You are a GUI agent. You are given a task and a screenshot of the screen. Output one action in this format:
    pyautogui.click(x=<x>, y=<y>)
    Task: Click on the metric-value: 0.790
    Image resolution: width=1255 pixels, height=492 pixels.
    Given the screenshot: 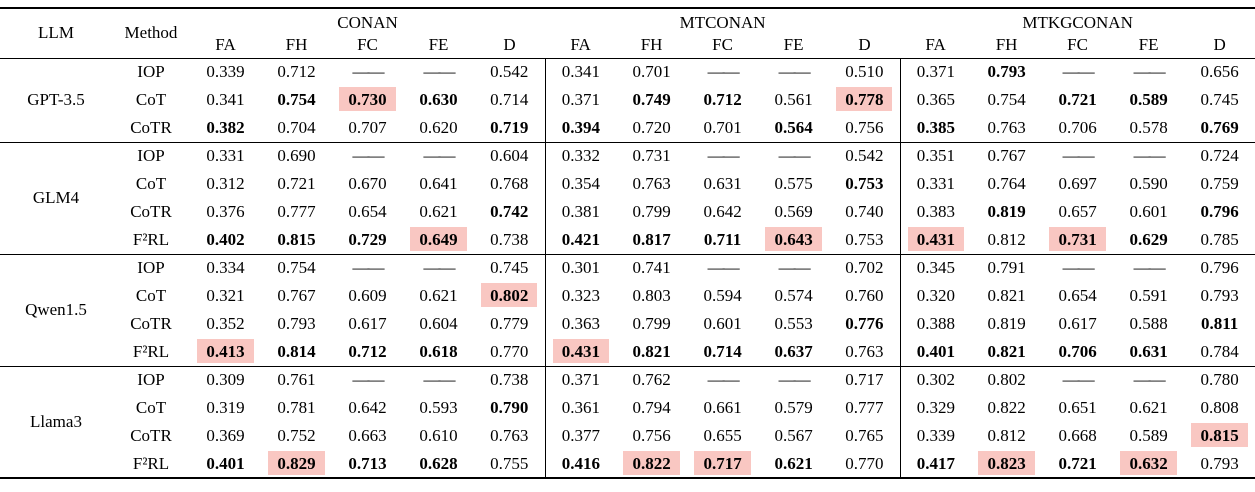 What is the action you would take?
    pyautogui.click(x=509, y=408)
    